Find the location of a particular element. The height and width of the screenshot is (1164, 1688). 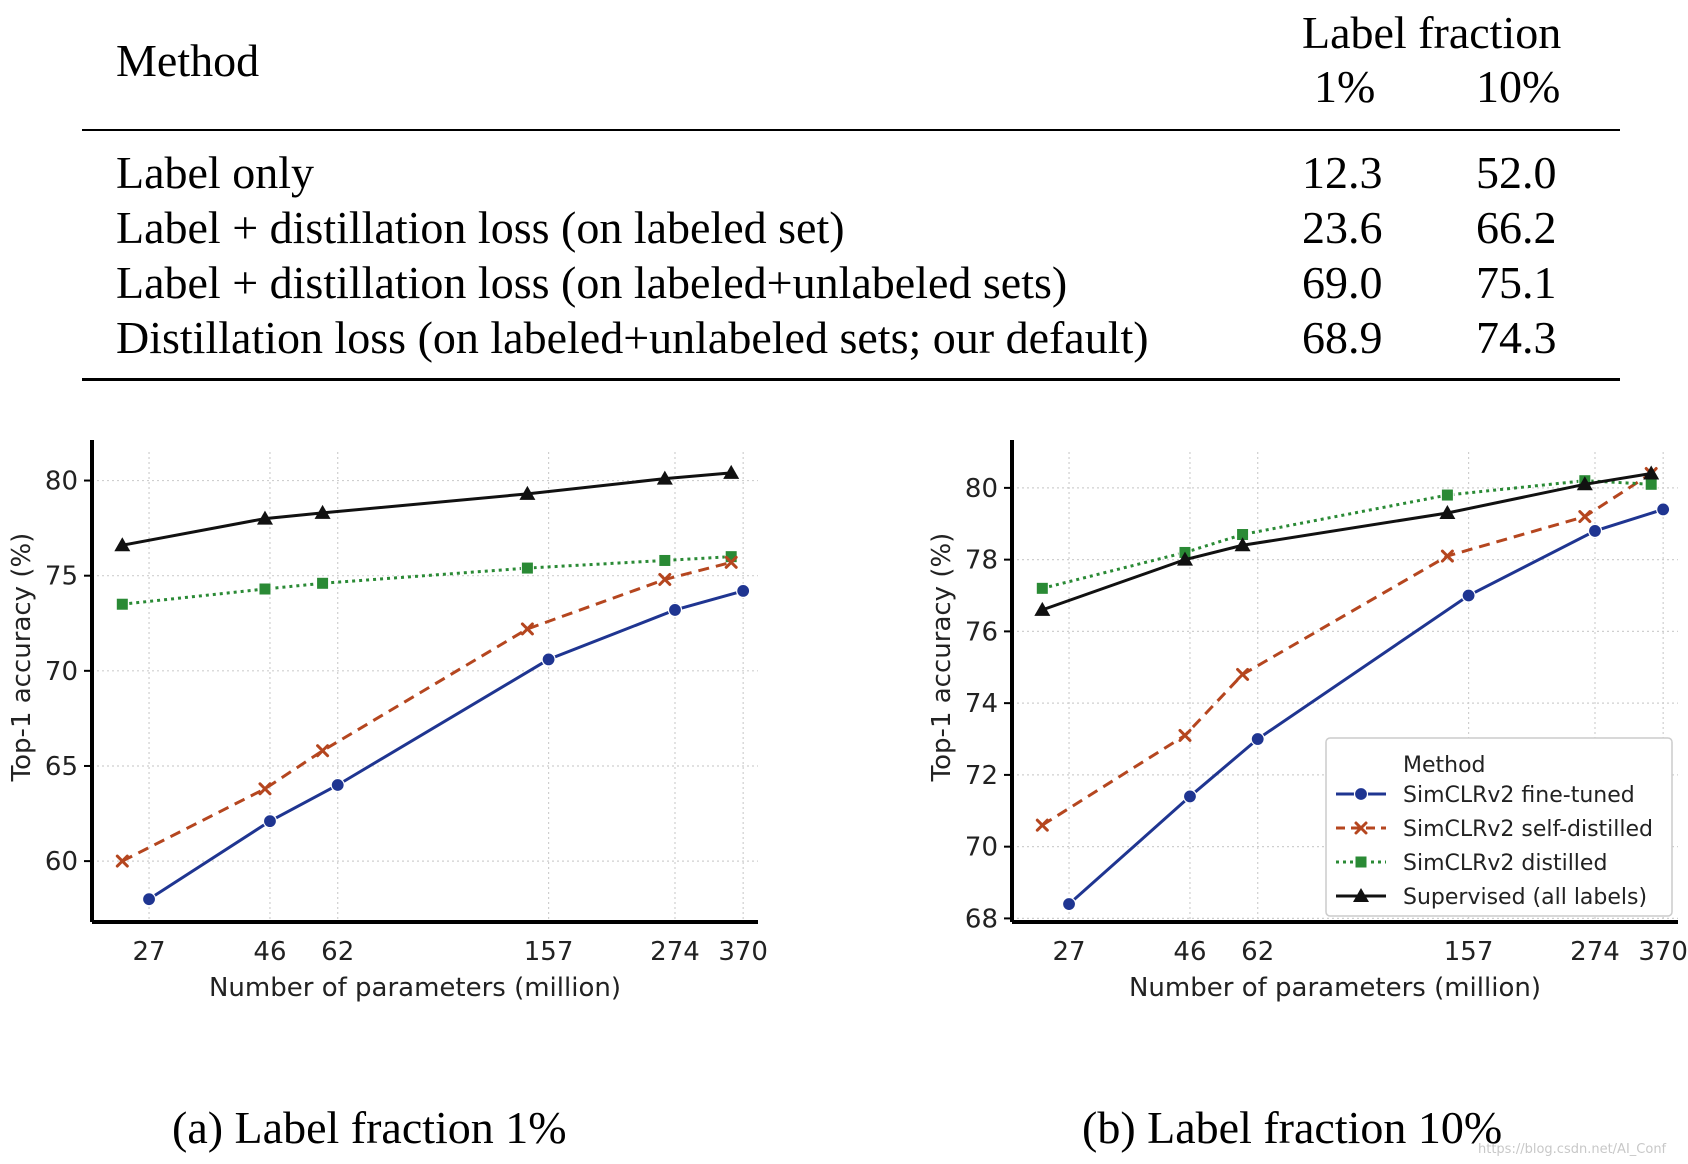

y-tick-label: 75 is located at coordinates (61, 577).